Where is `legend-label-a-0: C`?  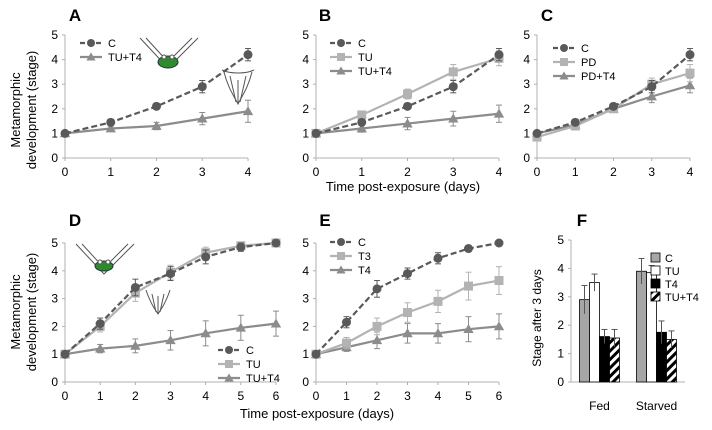 legend-label-a-0: C is located at coordinates (112, 44).